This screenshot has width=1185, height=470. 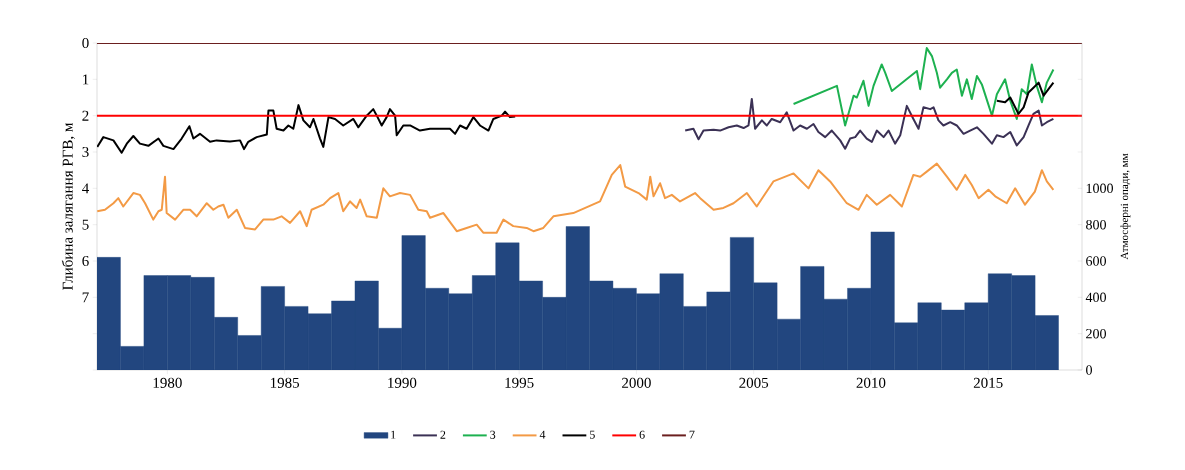 What do you see at coordinates (393, 434) in the screenshot?
I see `legend-label: 1` at bounding box center [393, 434].